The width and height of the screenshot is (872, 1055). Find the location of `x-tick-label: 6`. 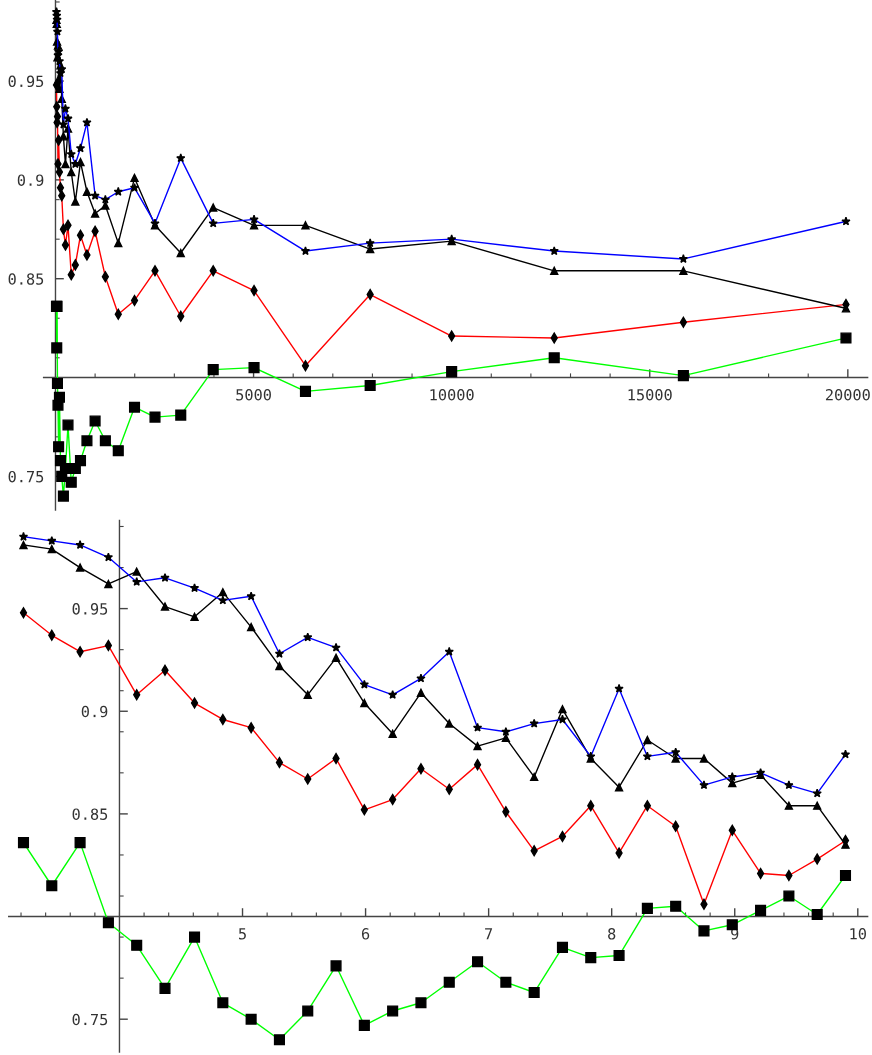

x-tick-label: 6 is located at coordinates (365, 934).